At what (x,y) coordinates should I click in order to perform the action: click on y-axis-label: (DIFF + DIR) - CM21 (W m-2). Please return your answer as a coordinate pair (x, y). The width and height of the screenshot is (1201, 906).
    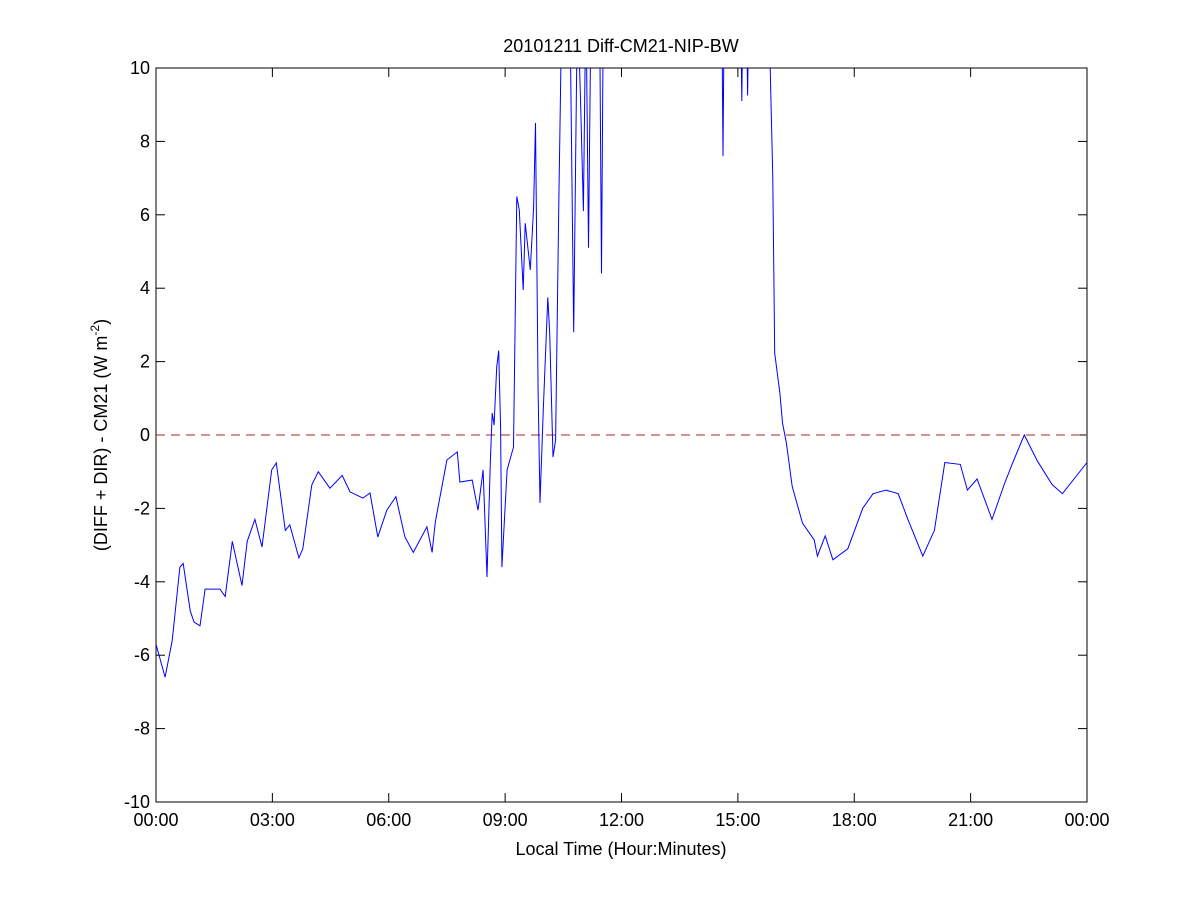
    Looking at the image, I should click on (99, 435).